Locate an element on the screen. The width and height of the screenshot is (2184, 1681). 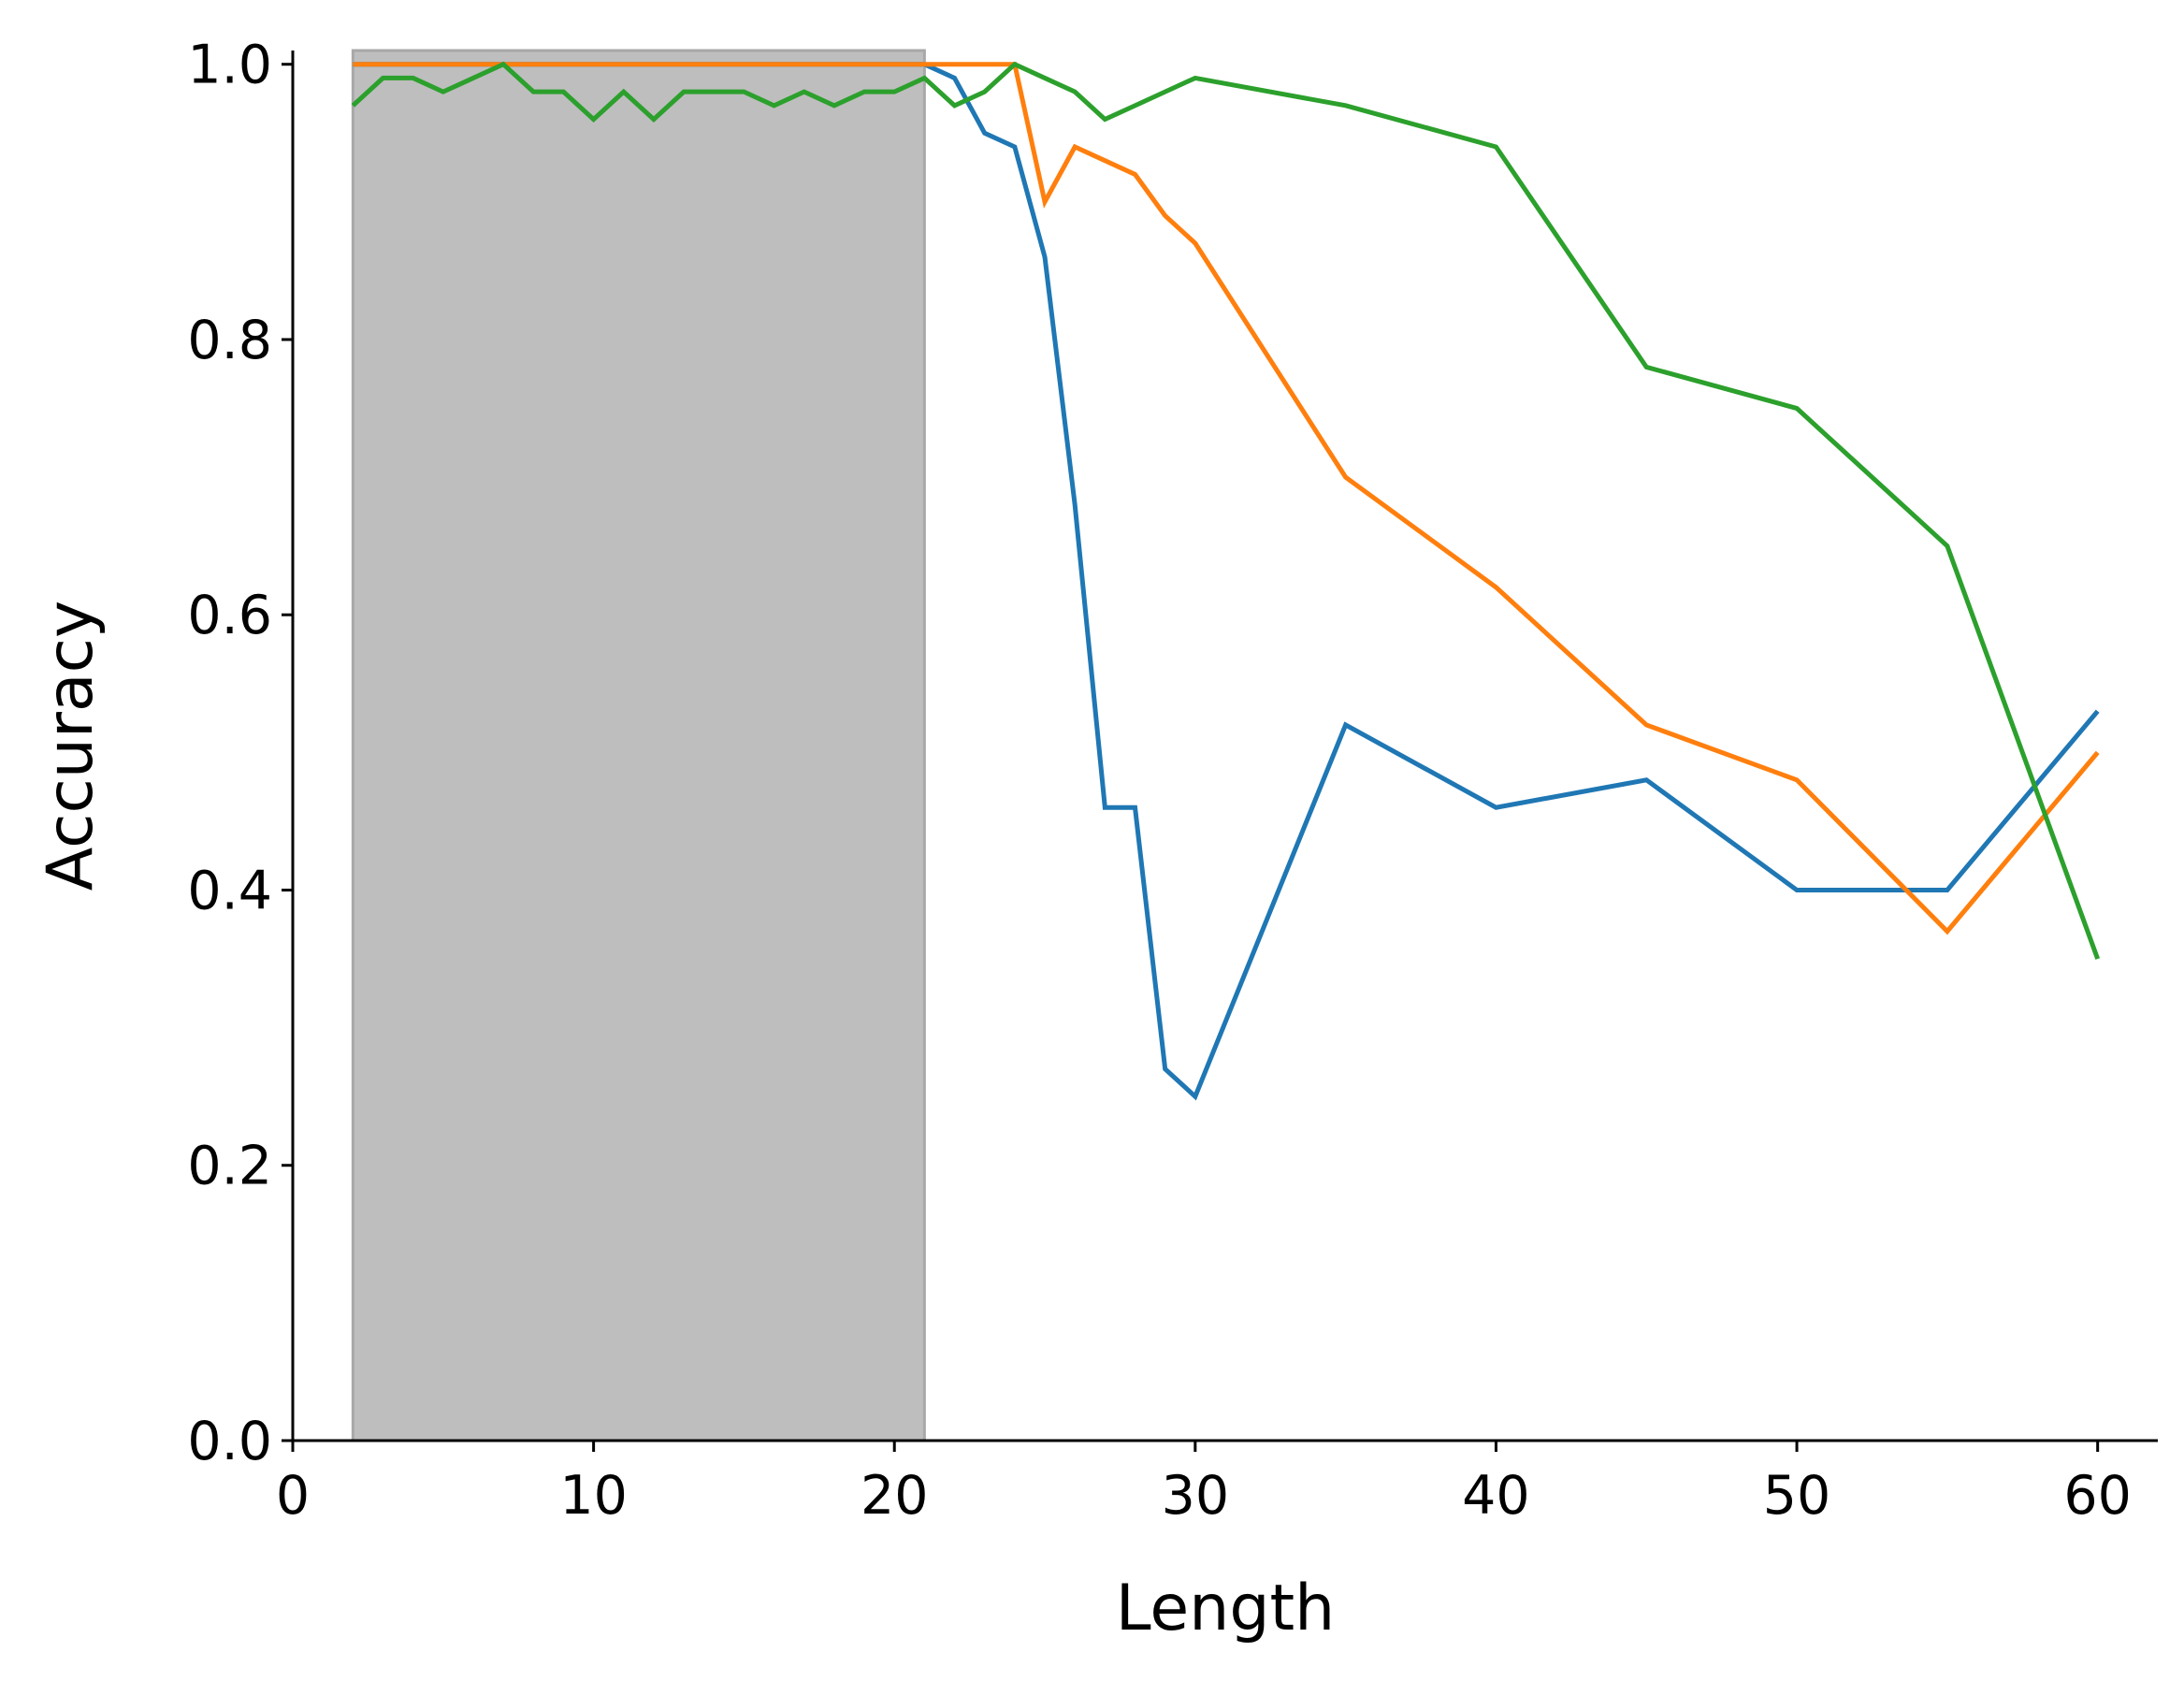
x-tick-label: 20 is located at coordinates (895, 1496).